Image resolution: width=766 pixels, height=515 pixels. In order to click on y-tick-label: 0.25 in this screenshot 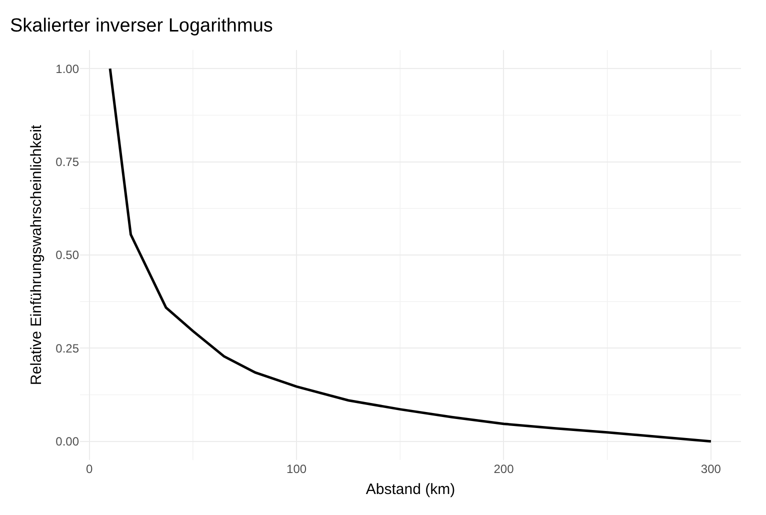, I will do `click(68, 348)`.